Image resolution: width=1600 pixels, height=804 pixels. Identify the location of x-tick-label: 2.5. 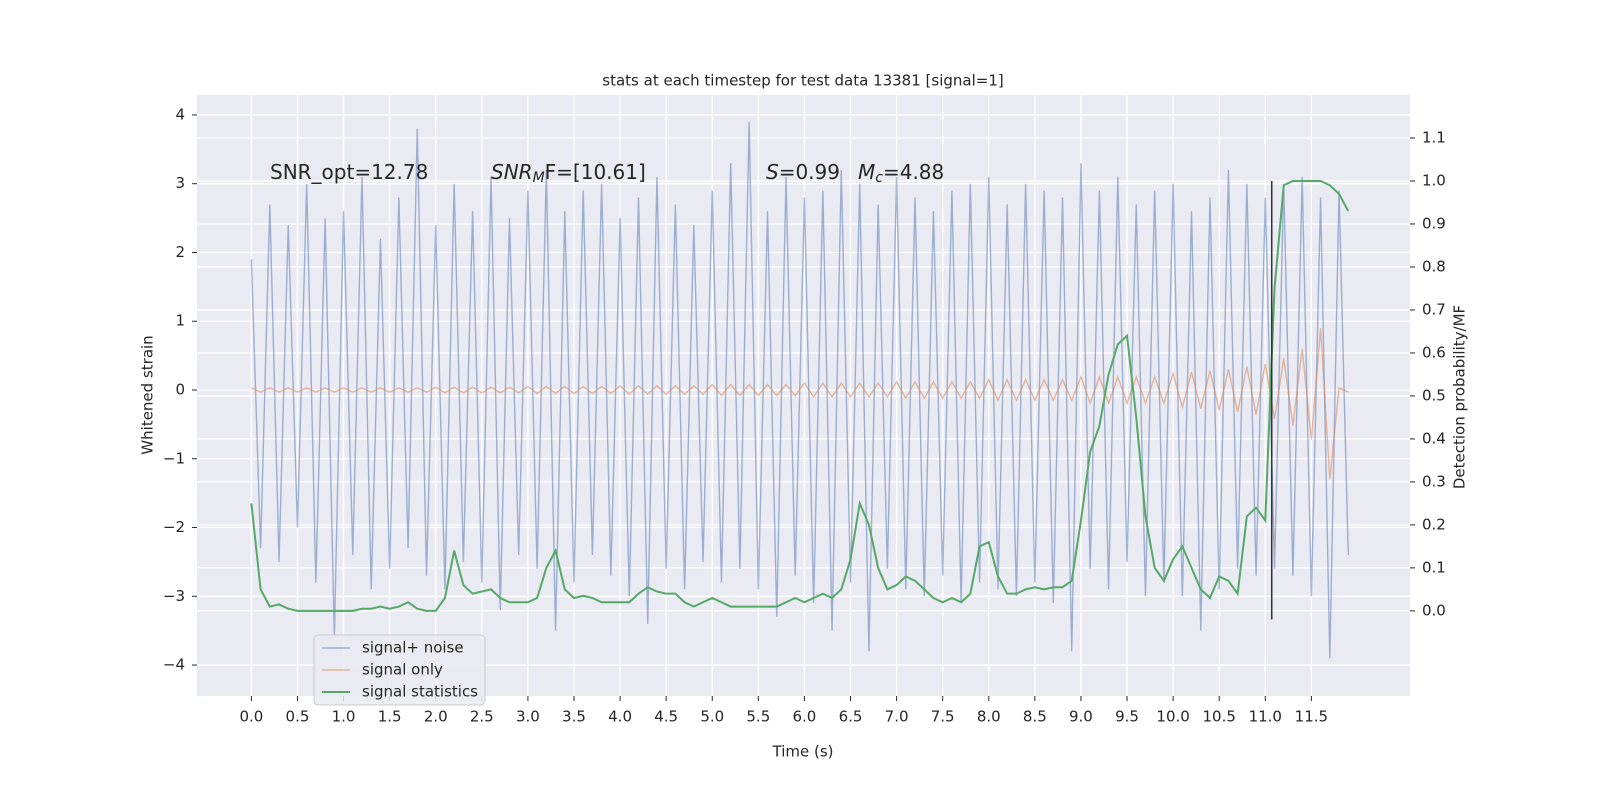
(482, 717).